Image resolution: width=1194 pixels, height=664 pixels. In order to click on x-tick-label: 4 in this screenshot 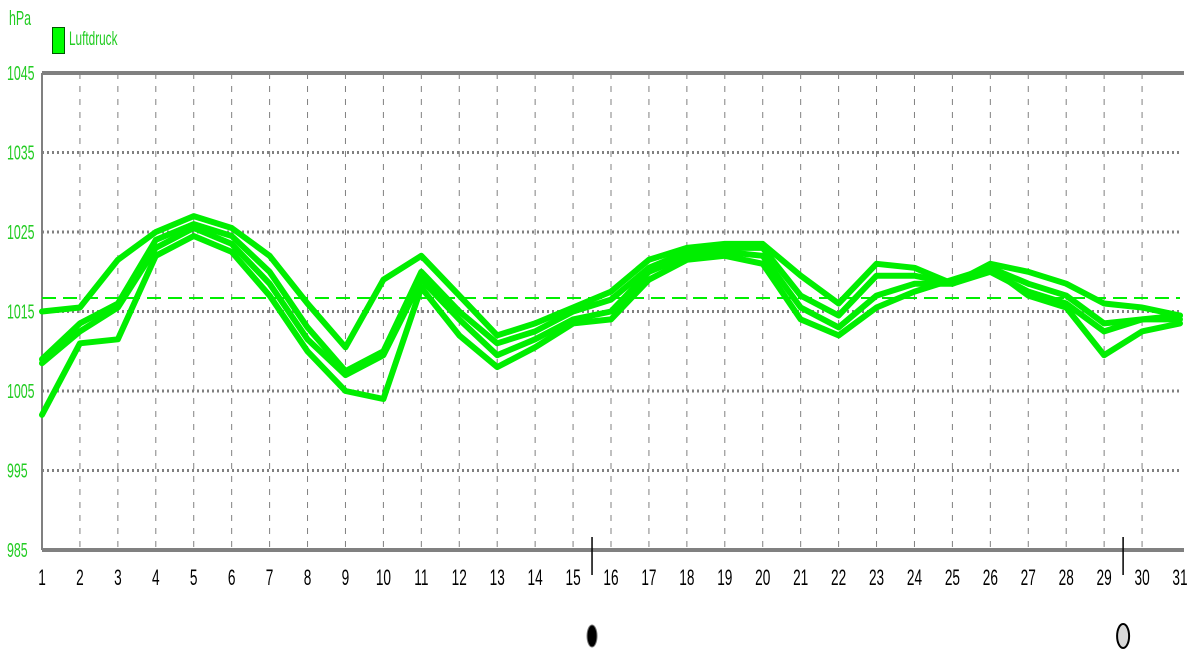, I will do `click(156, 577)`.